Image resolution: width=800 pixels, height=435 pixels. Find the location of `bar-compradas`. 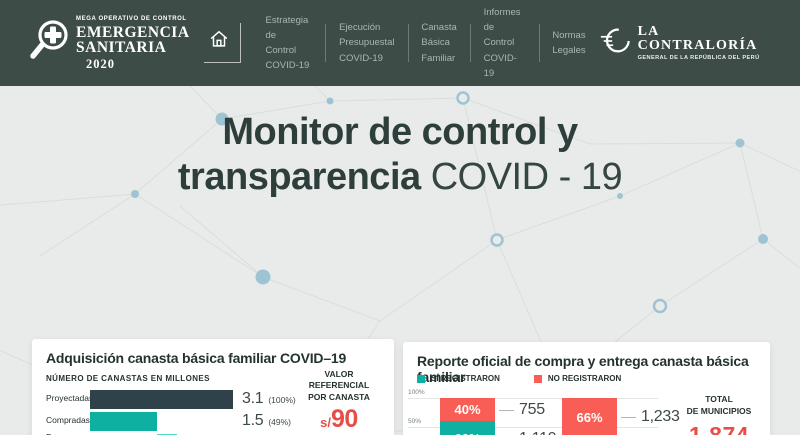

bar-compradas is located at coordinates (124, 421).